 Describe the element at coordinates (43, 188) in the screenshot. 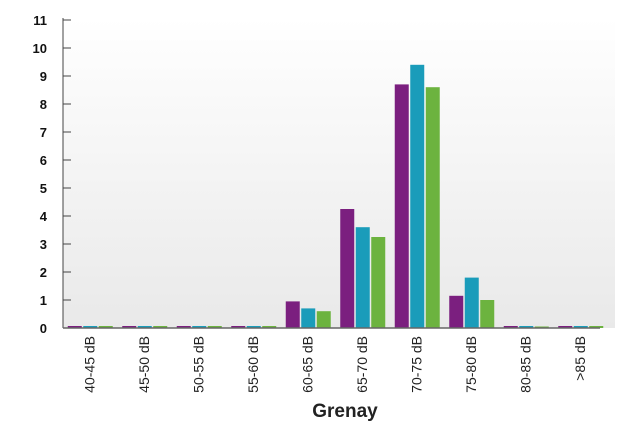

I see `y-tick-label: 5` at that location.